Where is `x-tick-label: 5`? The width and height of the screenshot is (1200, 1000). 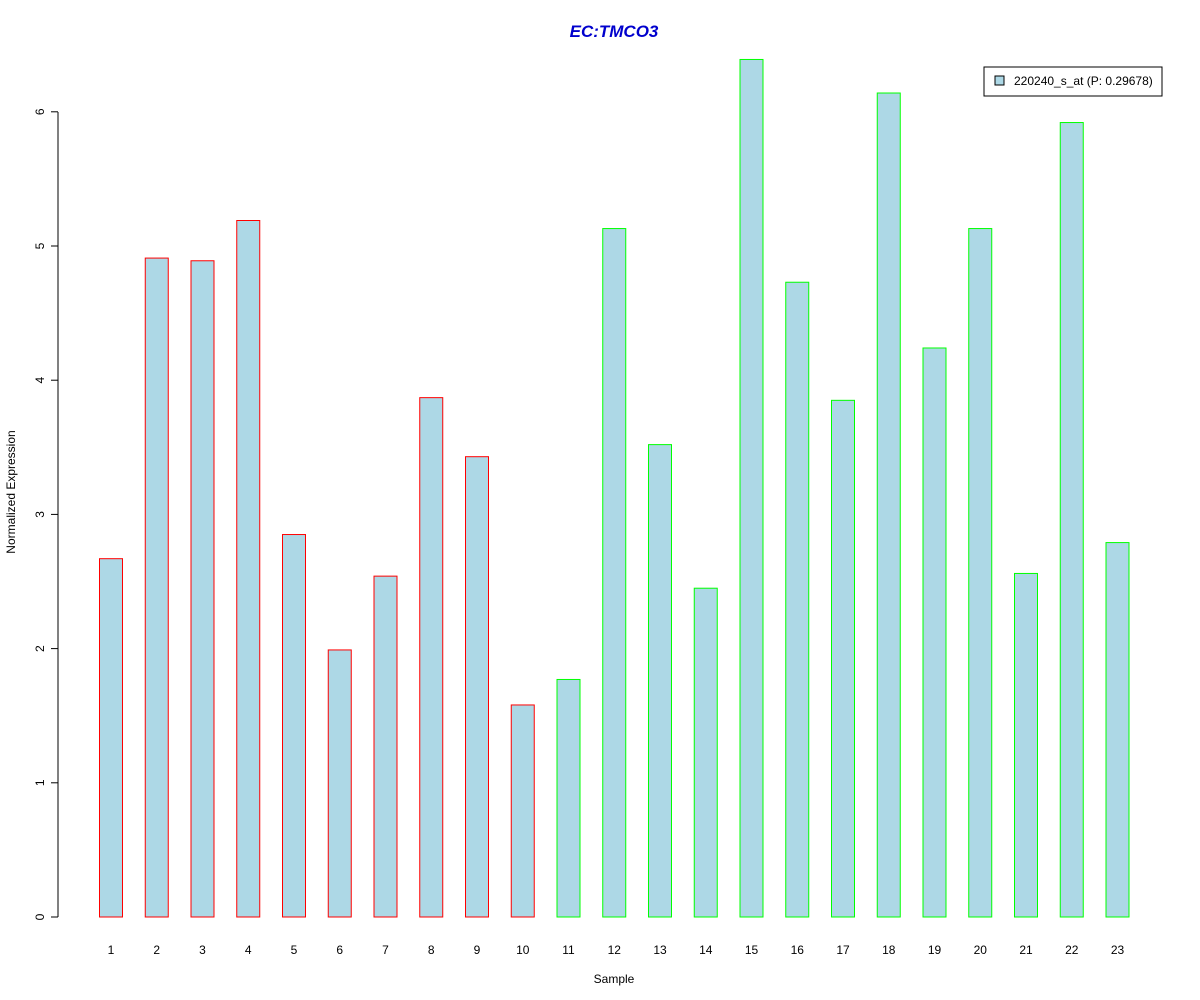 x-tick-label: 5 is located at coordinates (294, 950).